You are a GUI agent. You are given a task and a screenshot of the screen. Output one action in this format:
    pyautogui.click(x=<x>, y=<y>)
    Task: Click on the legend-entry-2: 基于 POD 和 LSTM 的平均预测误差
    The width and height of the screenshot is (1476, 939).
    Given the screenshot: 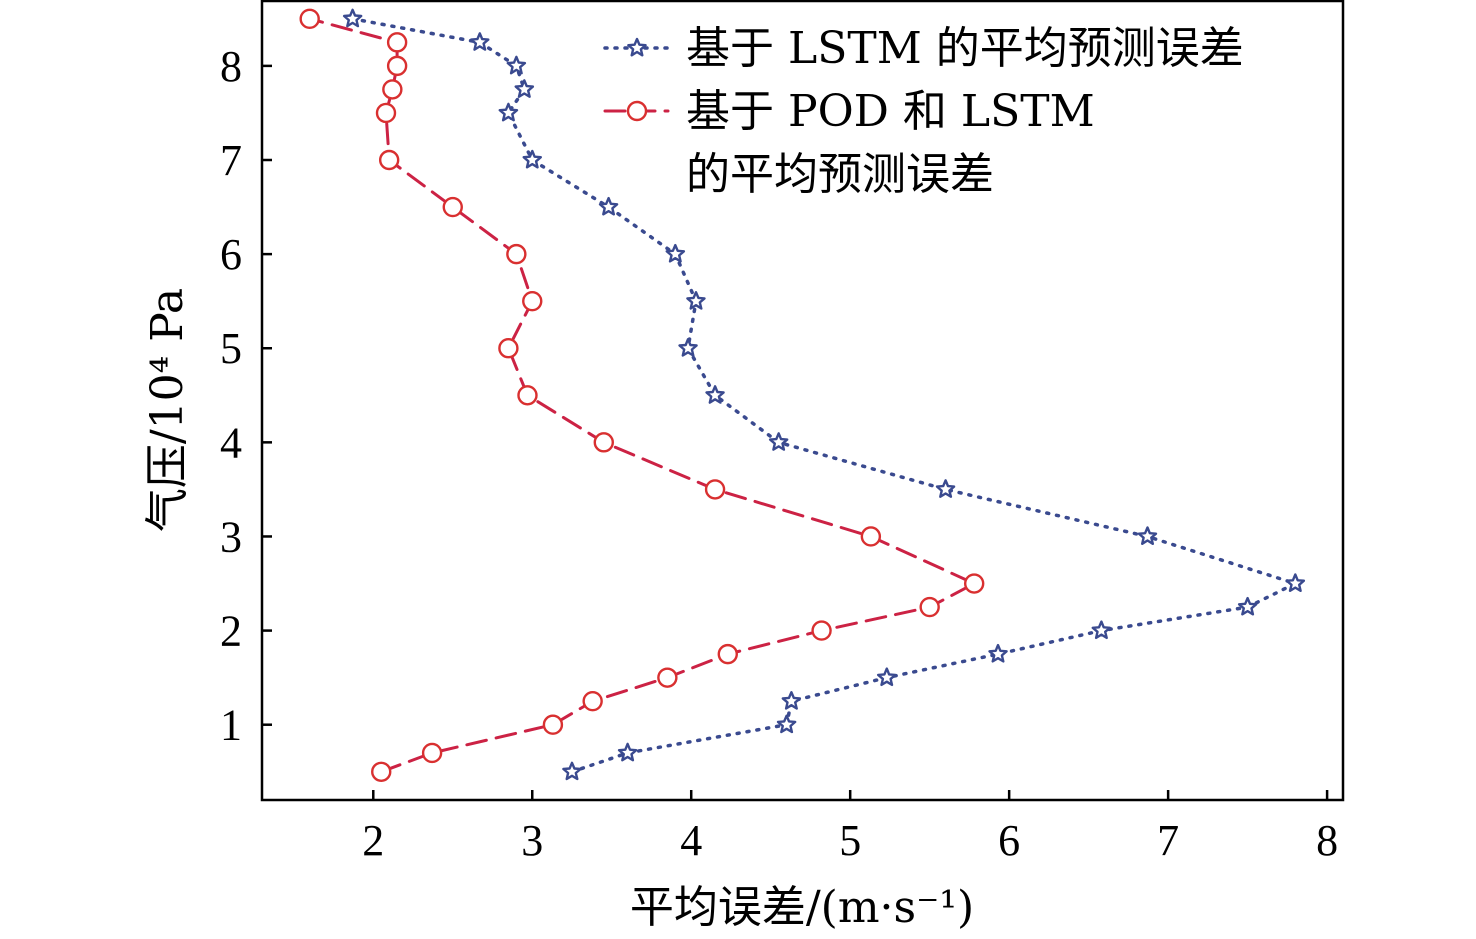 What is the action you would take?
    pyautogui.click(x=849, y=143)
    